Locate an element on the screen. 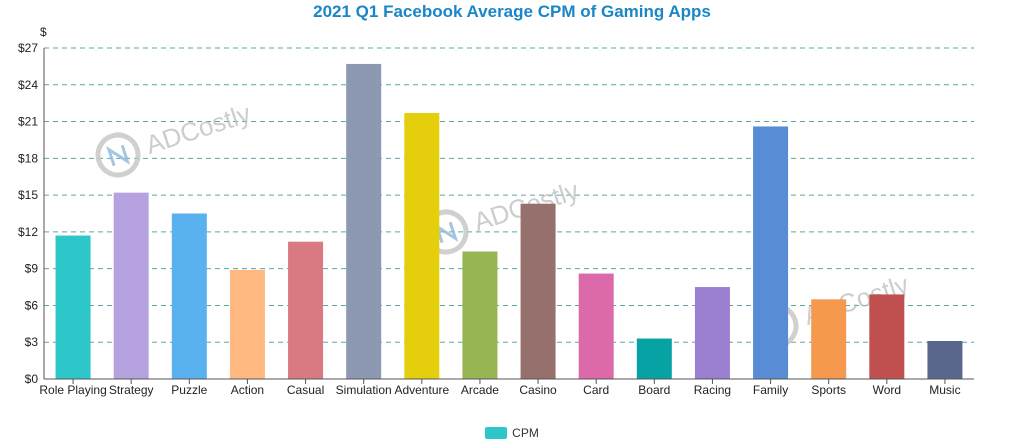 Image resolution: width=1024 pixels, height=445 pixels. watermark-logo-ring is located at coordinates (118, 155).